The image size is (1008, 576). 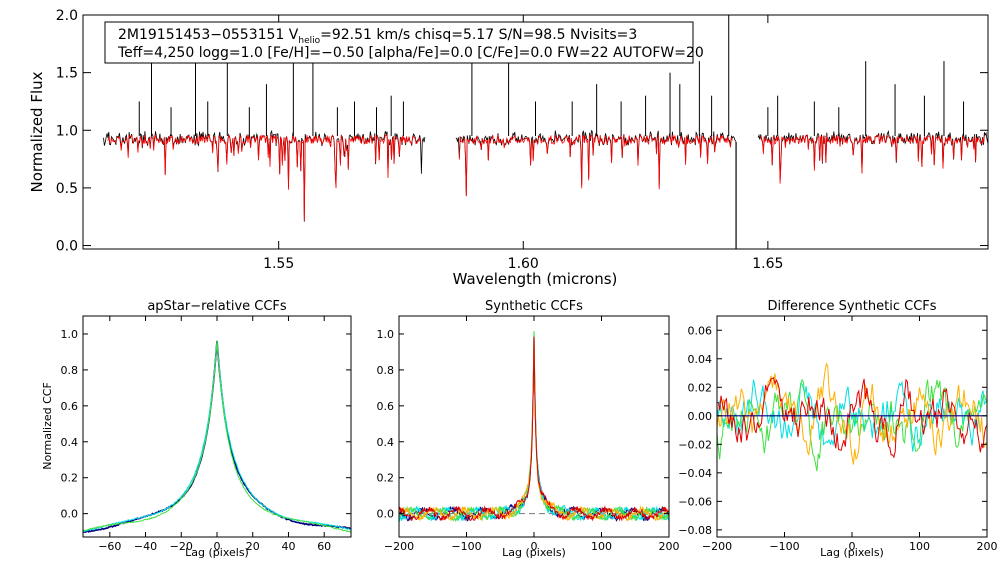 I want to click on difference-ccf-ytick-label: −0.04, so click(x=695, y=473).